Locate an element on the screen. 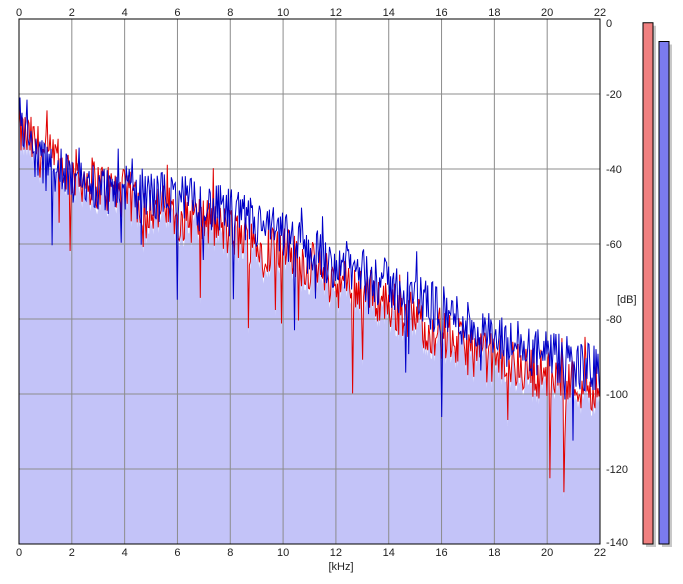 This screenshot has width=683, height=584. y-tick-label: 0 is located at coordinates (609, 24).